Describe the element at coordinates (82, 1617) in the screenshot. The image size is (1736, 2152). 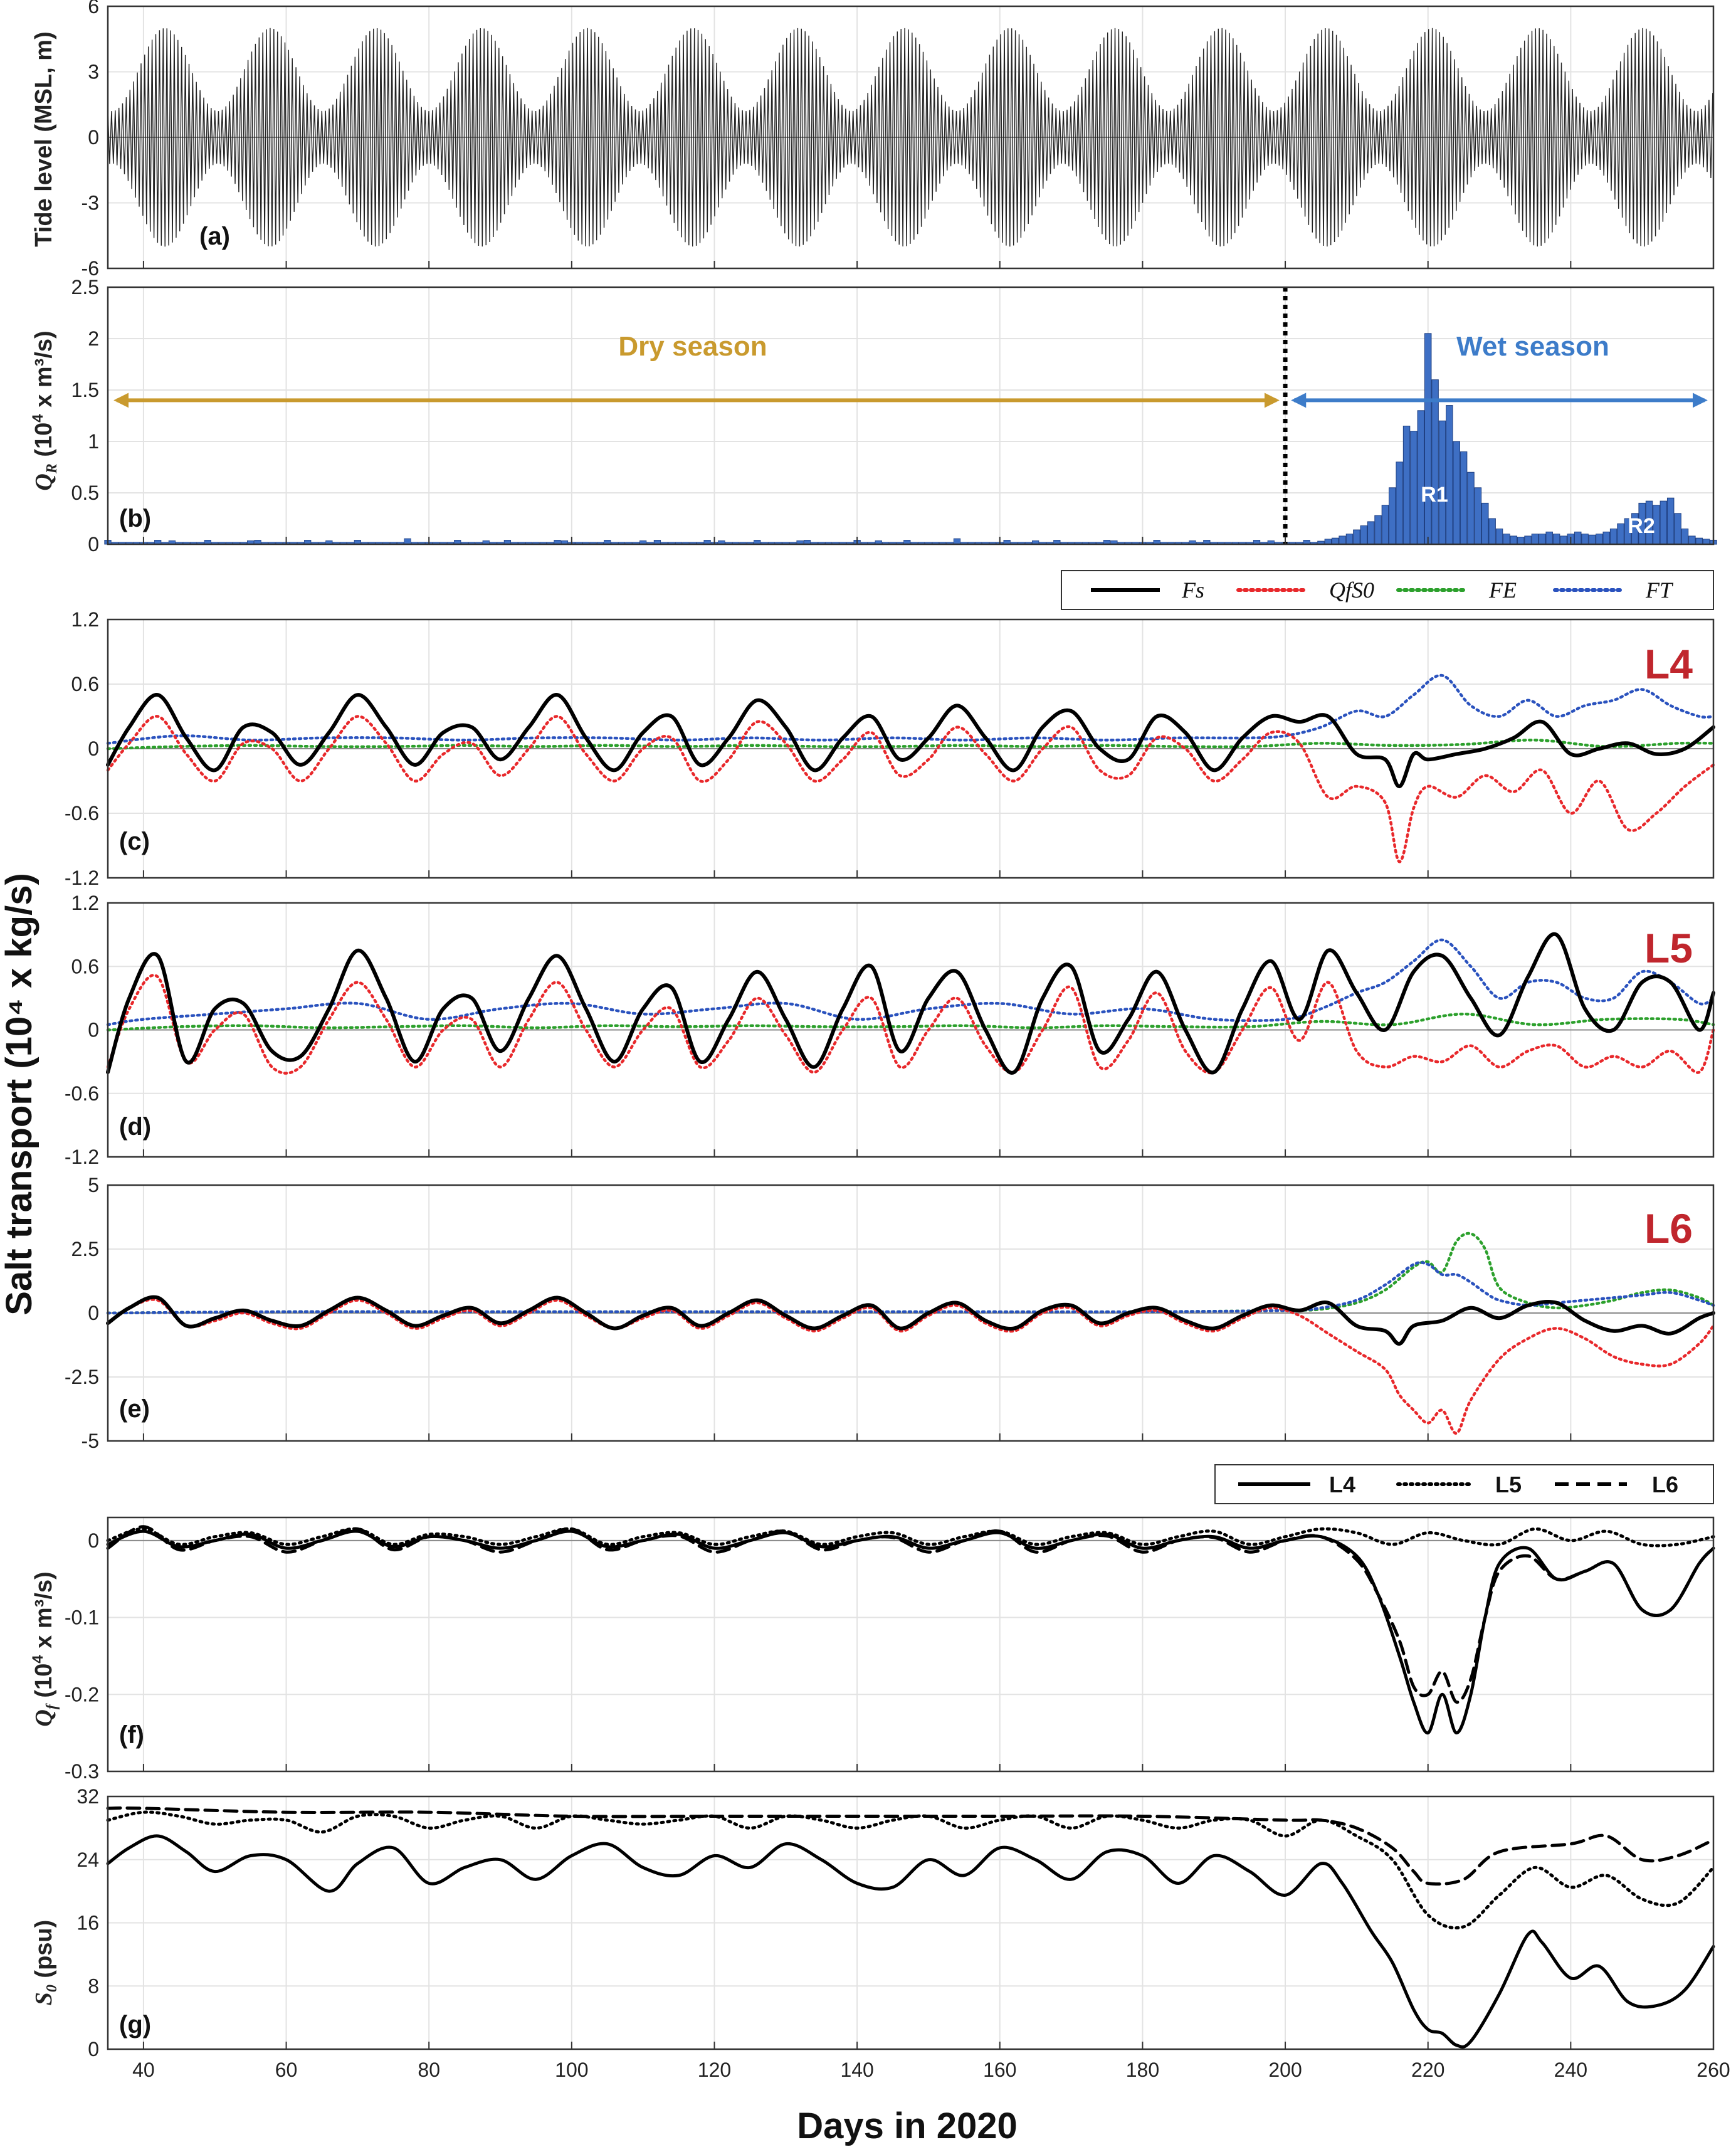
I see `ytick-label-f-1: -0.1` at that location.